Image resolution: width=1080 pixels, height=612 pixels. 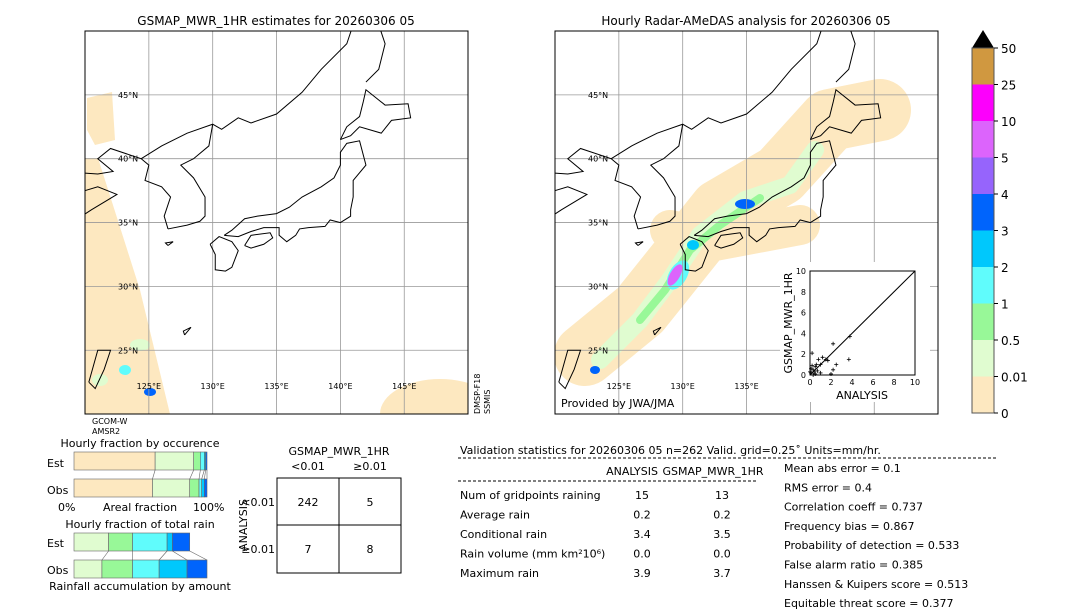 I want to click on stats-col-header: GSMAP_MWR_1HR, so click(x=712, y=471).